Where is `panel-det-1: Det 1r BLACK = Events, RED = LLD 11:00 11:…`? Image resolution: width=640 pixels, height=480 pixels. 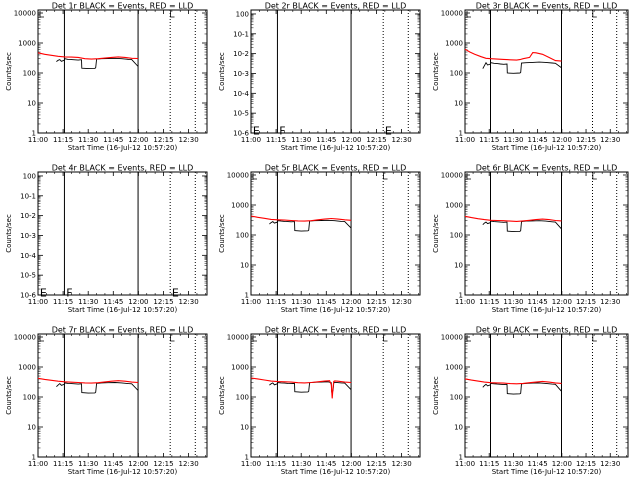 panel-det-1: Det 1r BLACK = Events, RED = LLD 11:00 11:… is located at coordinates (106, 77).